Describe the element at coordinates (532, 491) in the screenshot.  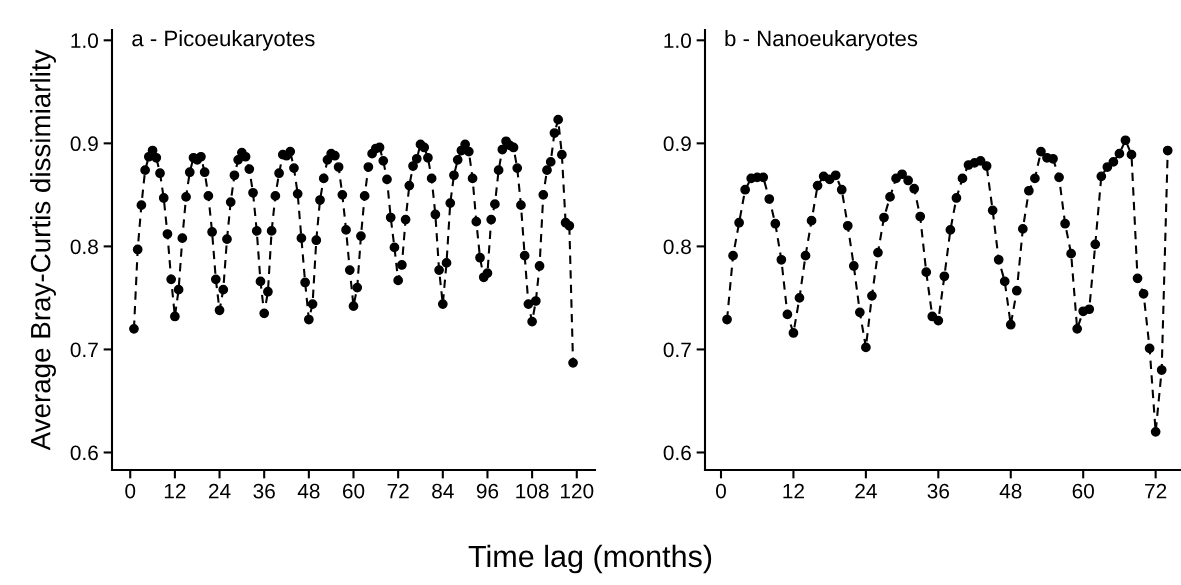
I see `x-tick-label: 108` at that location.